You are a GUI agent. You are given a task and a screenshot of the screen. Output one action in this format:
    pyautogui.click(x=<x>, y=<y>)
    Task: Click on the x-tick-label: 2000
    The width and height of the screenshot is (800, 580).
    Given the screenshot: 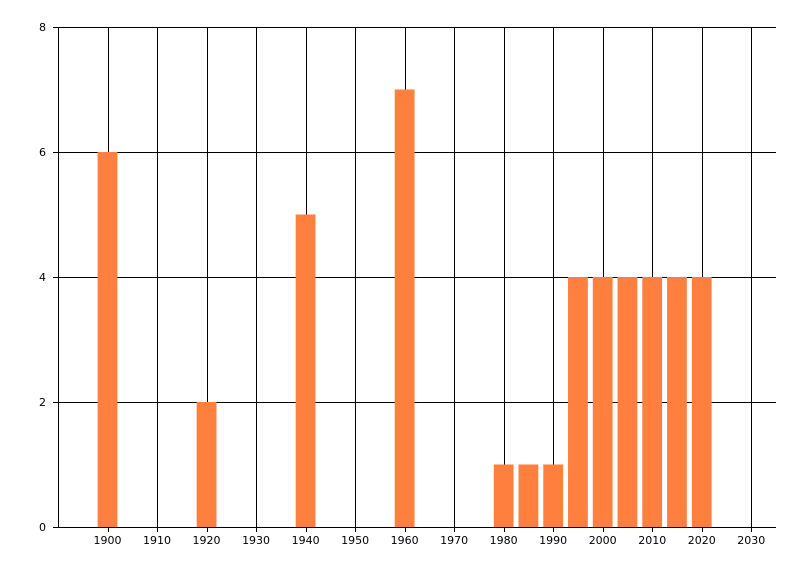 What is the action you would take?
    pyautogui.click(x=603, y=540)
    